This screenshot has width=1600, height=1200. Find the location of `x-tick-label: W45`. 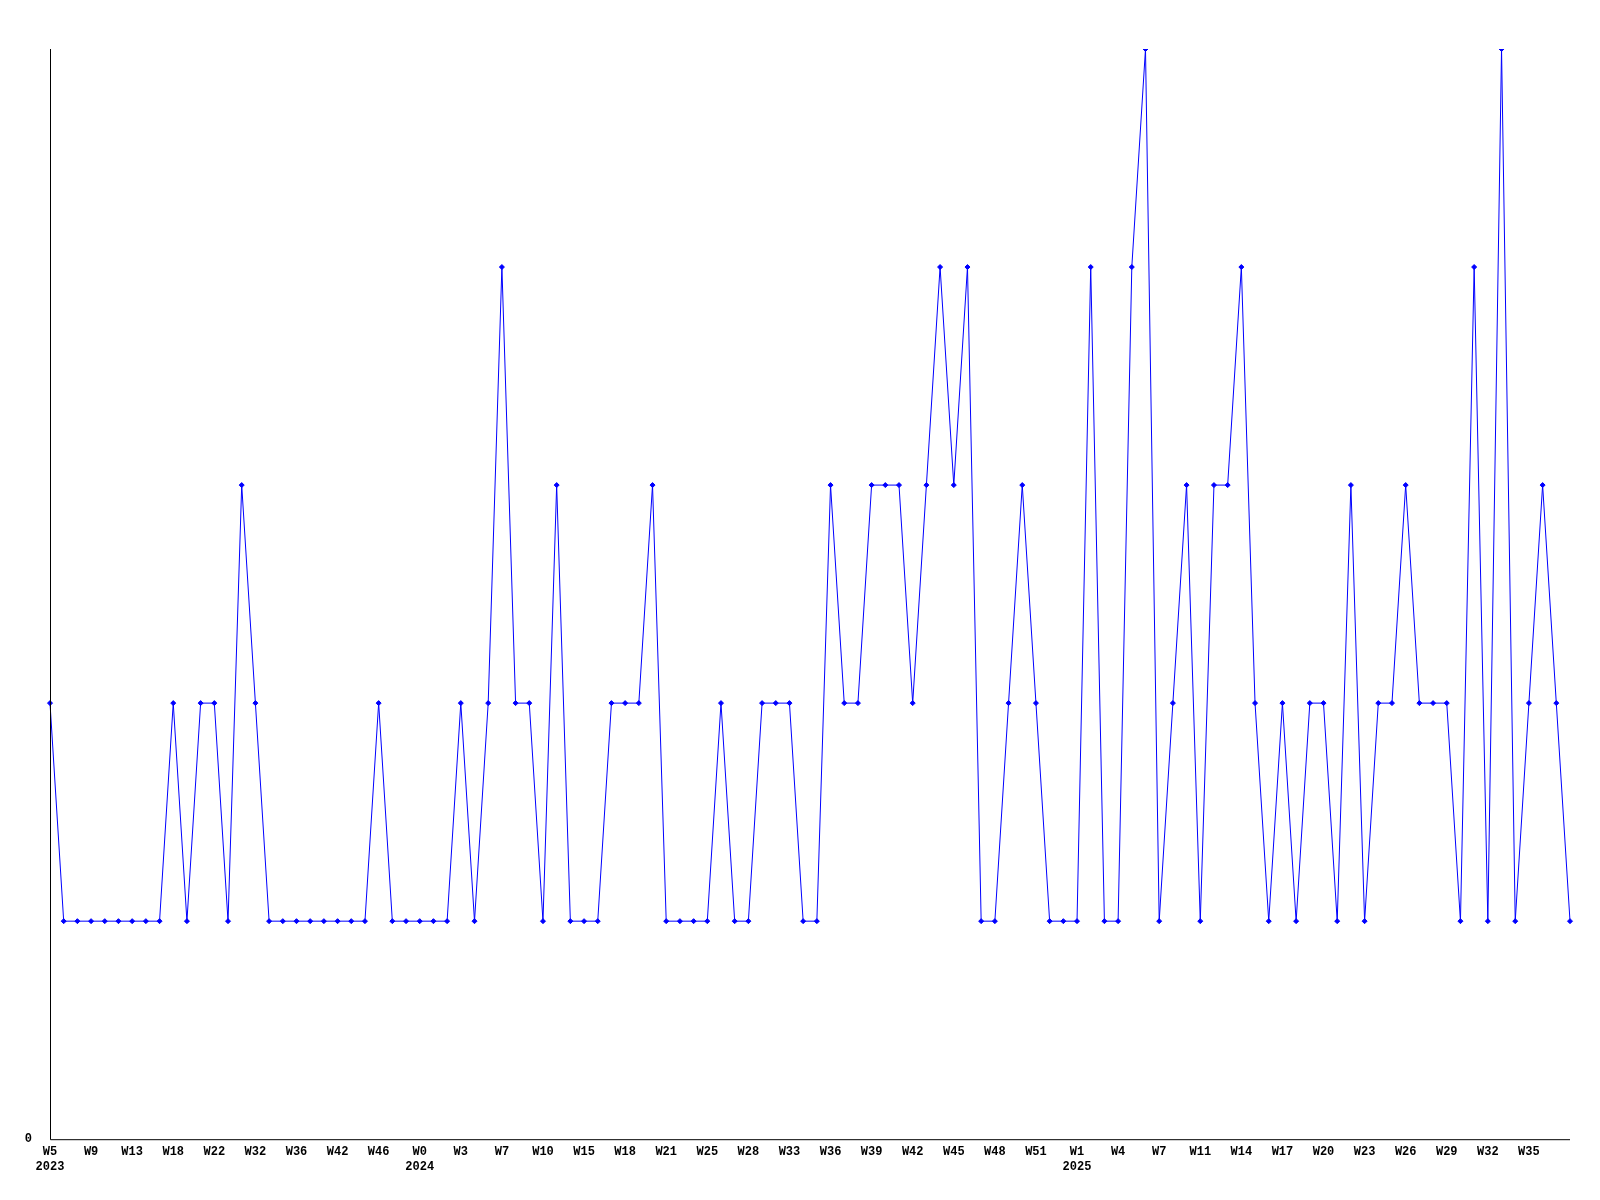

x-tick-label: W45 is located at coordinates (953, 1152).